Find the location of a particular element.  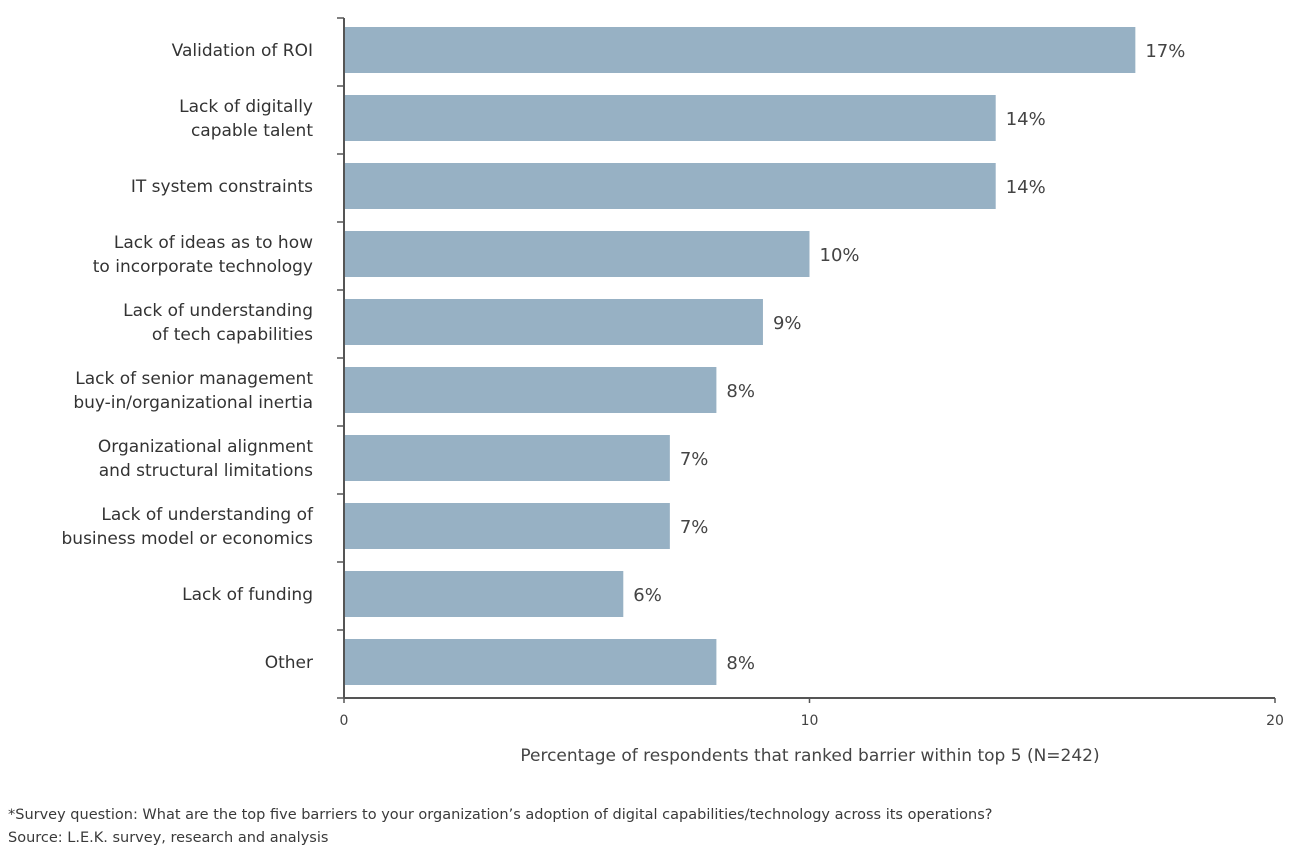

category-label: Other is located at coordinates (289, 663).